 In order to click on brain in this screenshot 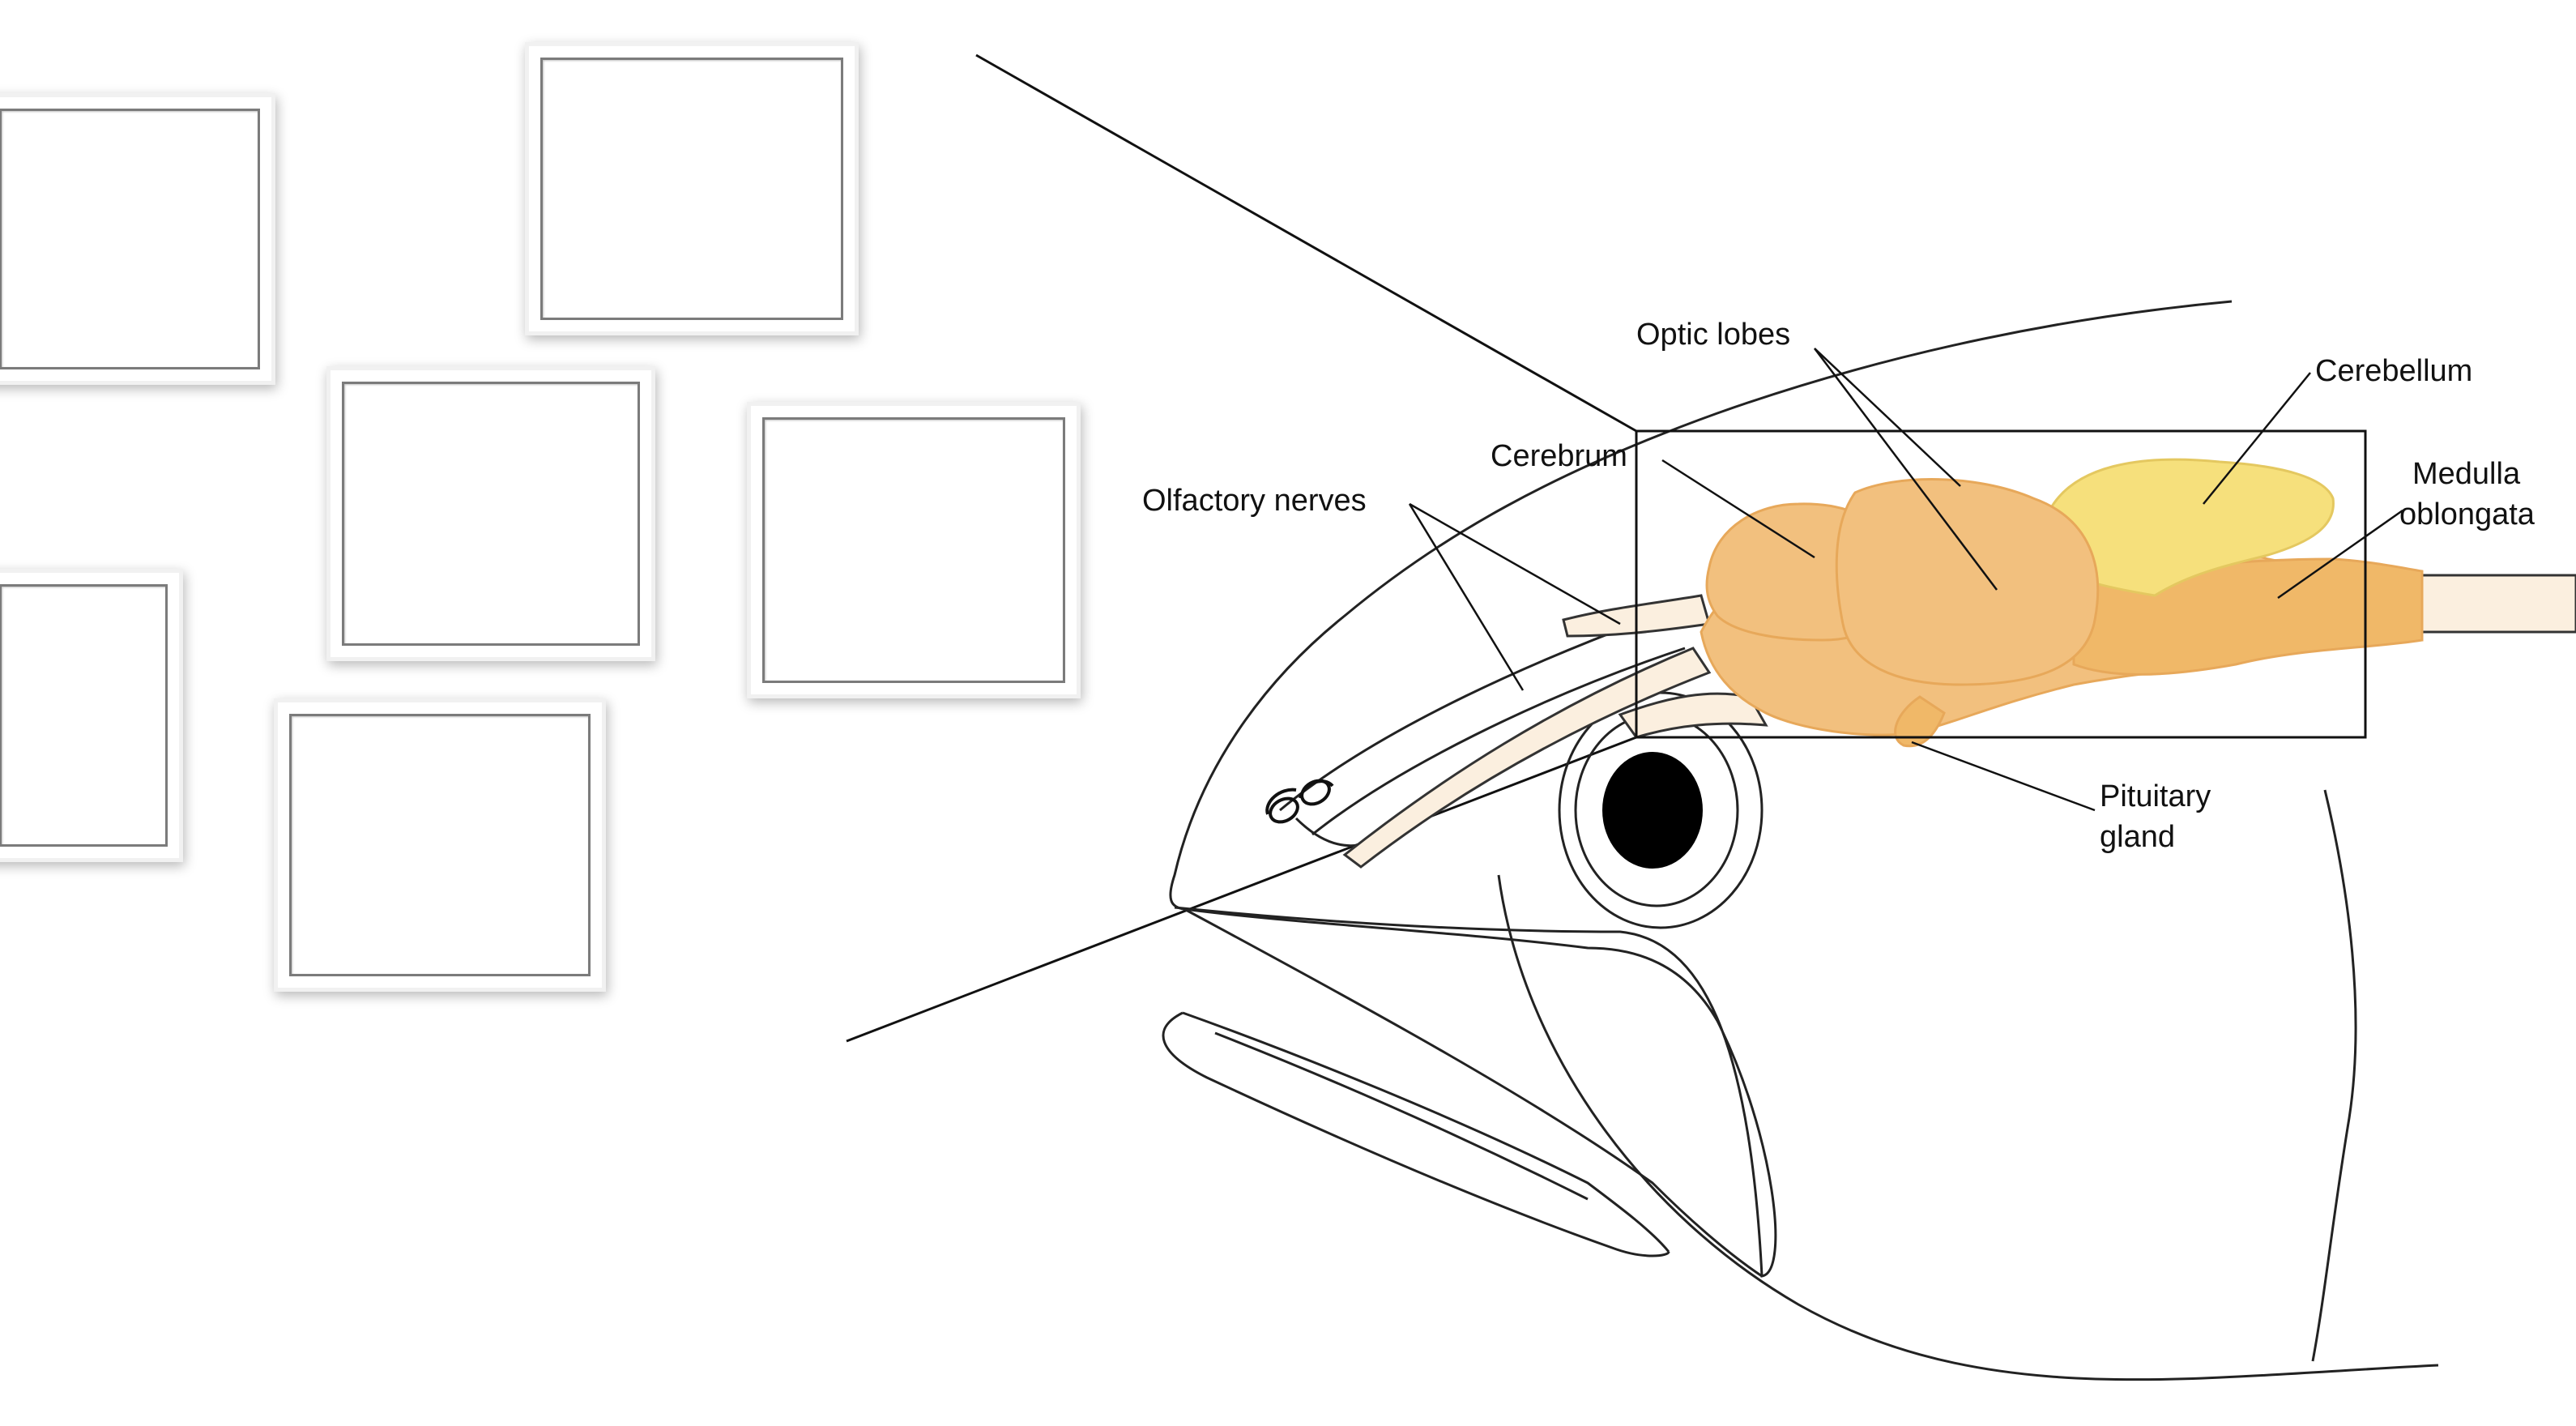, I will do `click(2138, 603)`.